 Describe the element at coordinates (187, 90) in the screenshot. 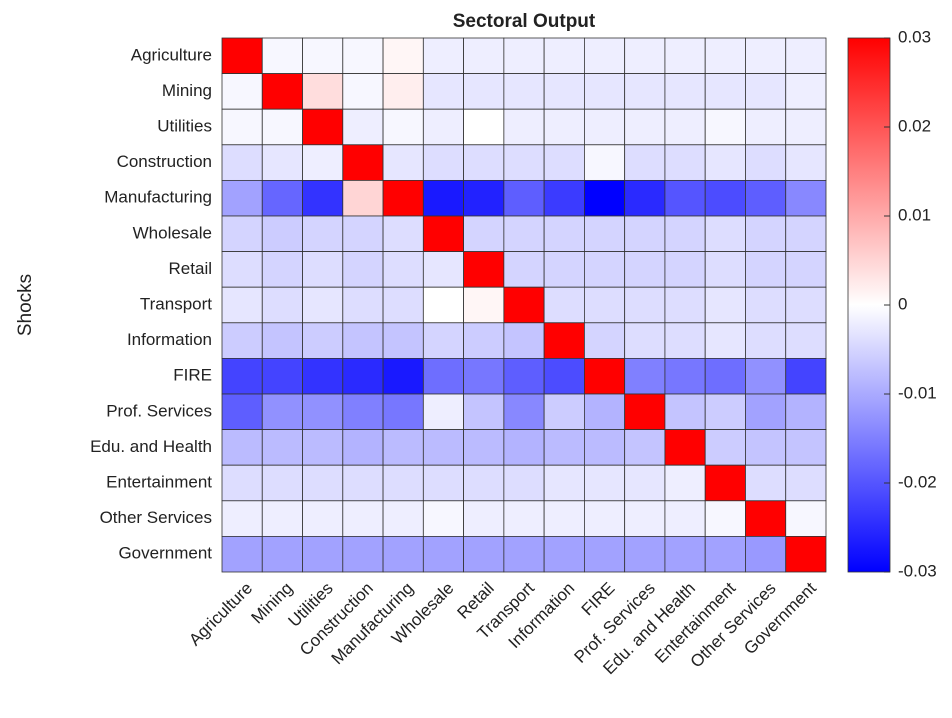

I see `y-tick-label: Mining` at that location.